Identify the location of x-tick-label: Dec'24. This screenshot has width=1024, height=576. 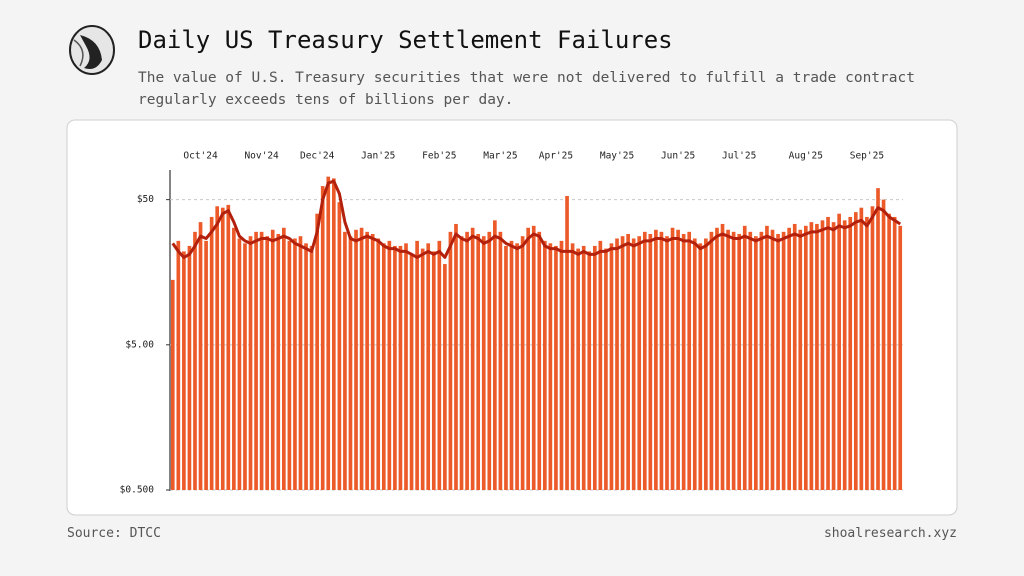
(317, 156).